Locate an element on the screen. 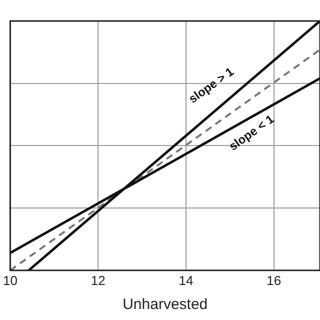 Image resolution: width=320 pixels, height=320 pixels. x-tick-label: 12 is located at coordinates (98, 280).